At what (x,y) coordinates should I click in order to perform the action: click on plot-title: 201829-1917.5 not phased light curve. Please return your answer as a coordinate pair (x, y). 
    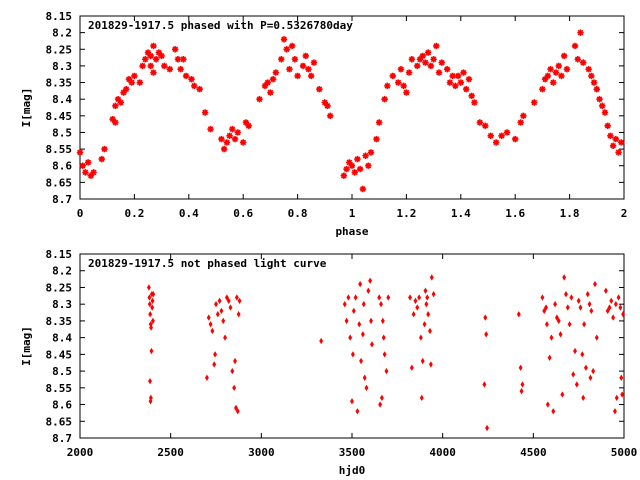
    Looking at the image, I should click on (207, 263).